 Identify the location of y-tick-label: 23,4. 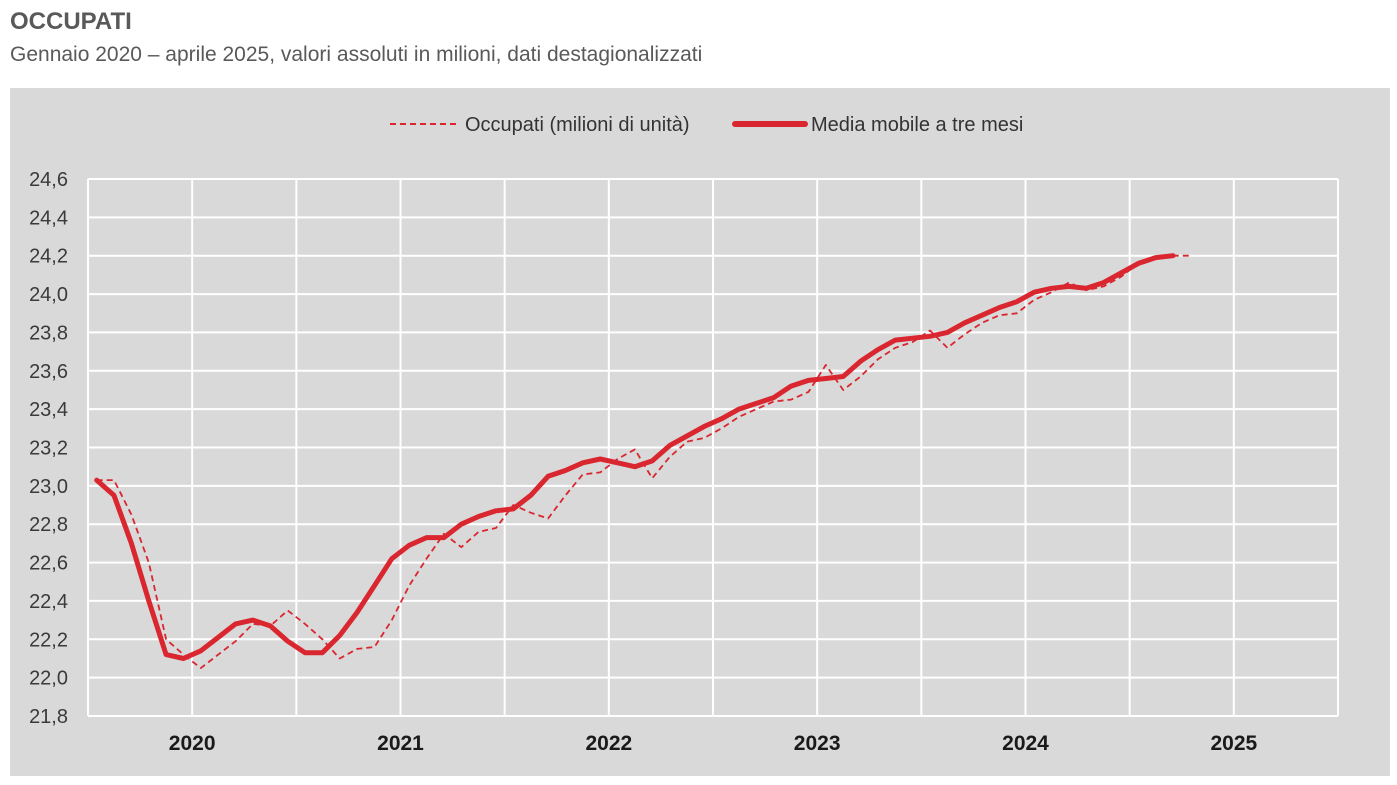
(48, 410).